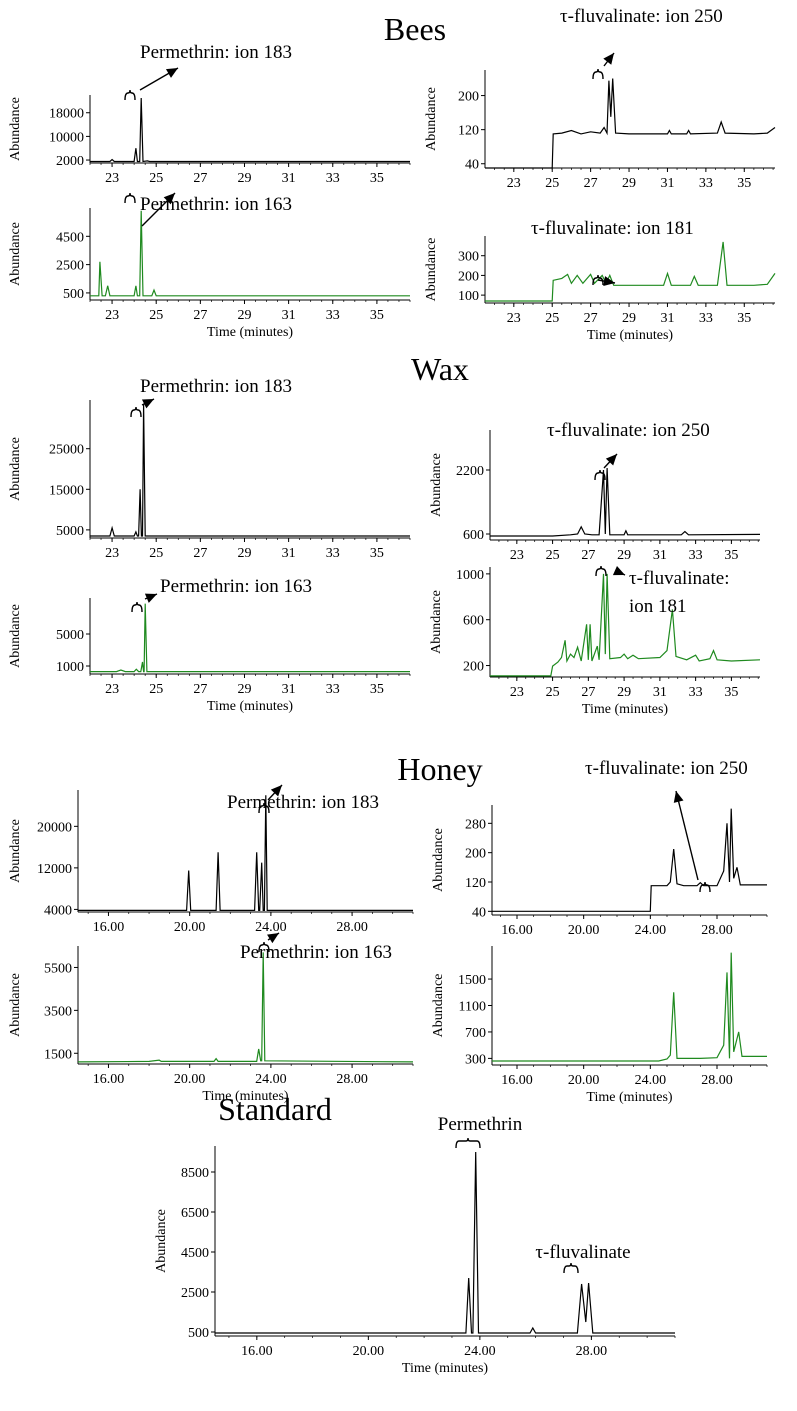 The image size is (797, 1411). Describe the element at coordinates (275, 1109) in the screenshot. I see `section-title-standard: Standard` at that location.